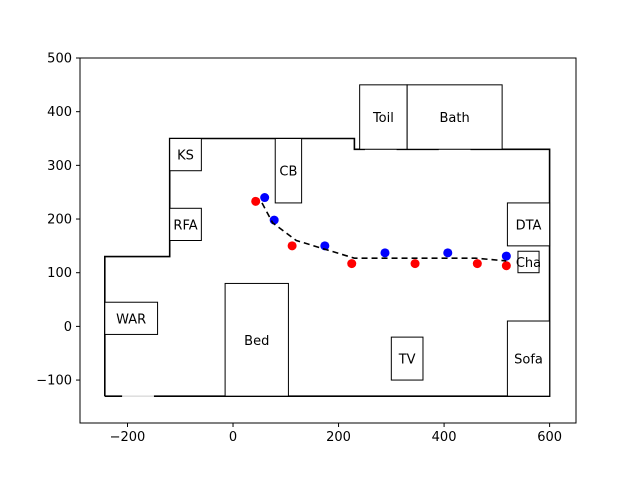 The image size is (640, 480). I want to click on room-box-cha, so click(528, 262).